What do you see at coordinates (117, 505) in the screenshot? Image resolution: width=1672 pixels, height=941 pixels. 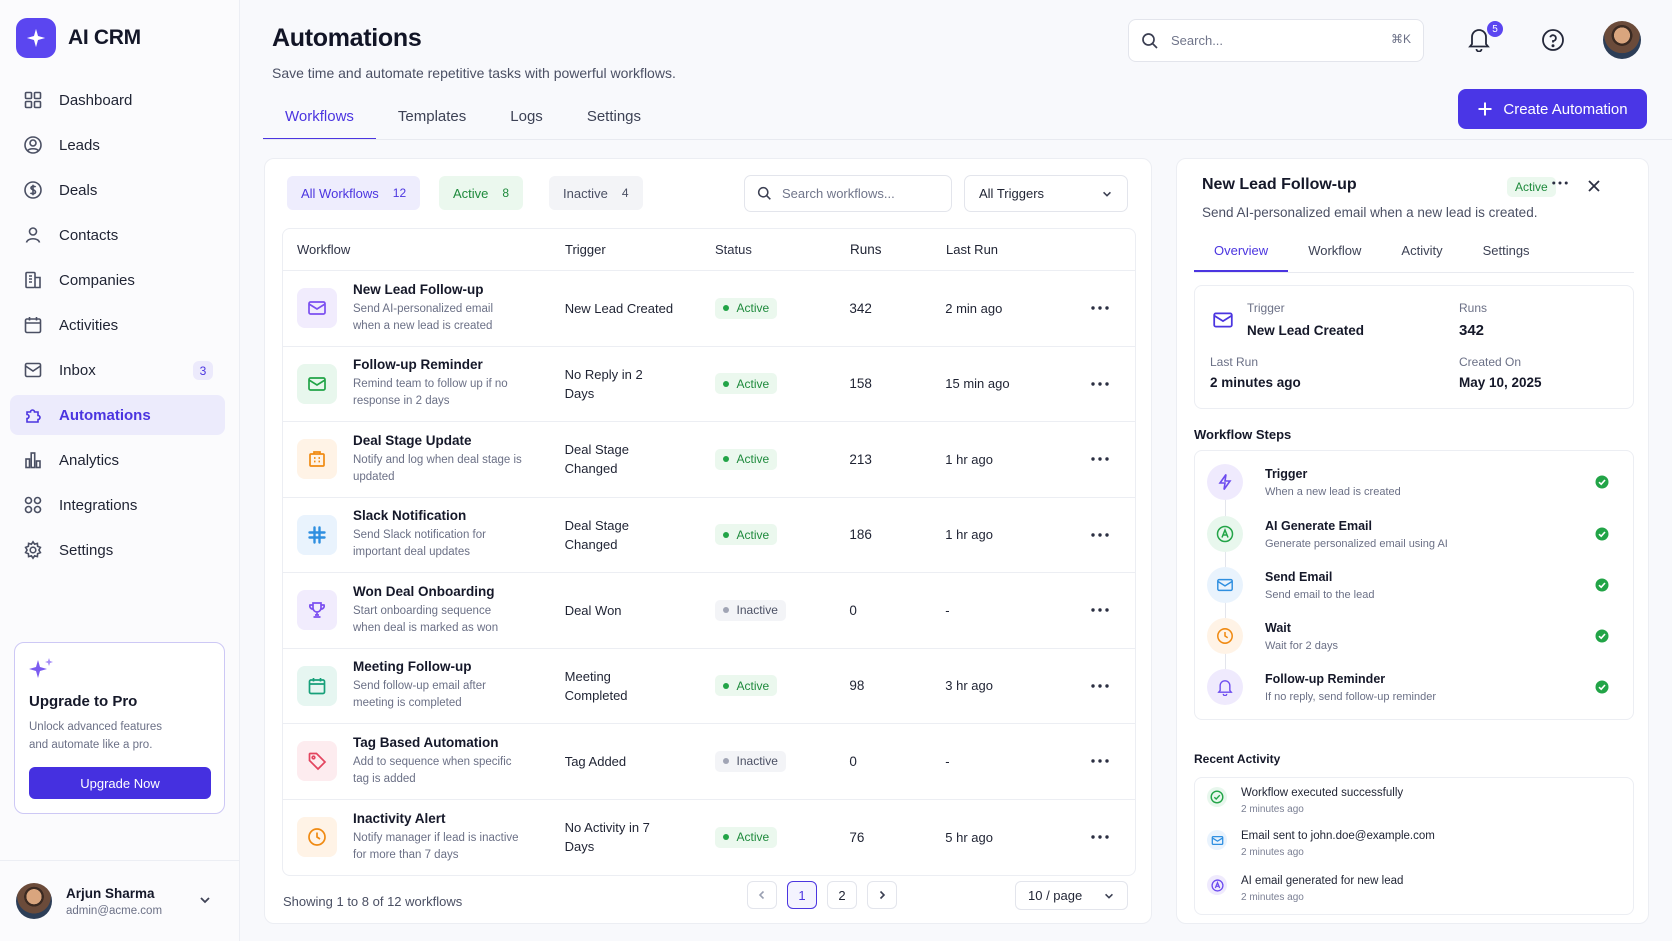 I see `sidebar-item-integrations: Integrations` at bounding box center [117, 505].